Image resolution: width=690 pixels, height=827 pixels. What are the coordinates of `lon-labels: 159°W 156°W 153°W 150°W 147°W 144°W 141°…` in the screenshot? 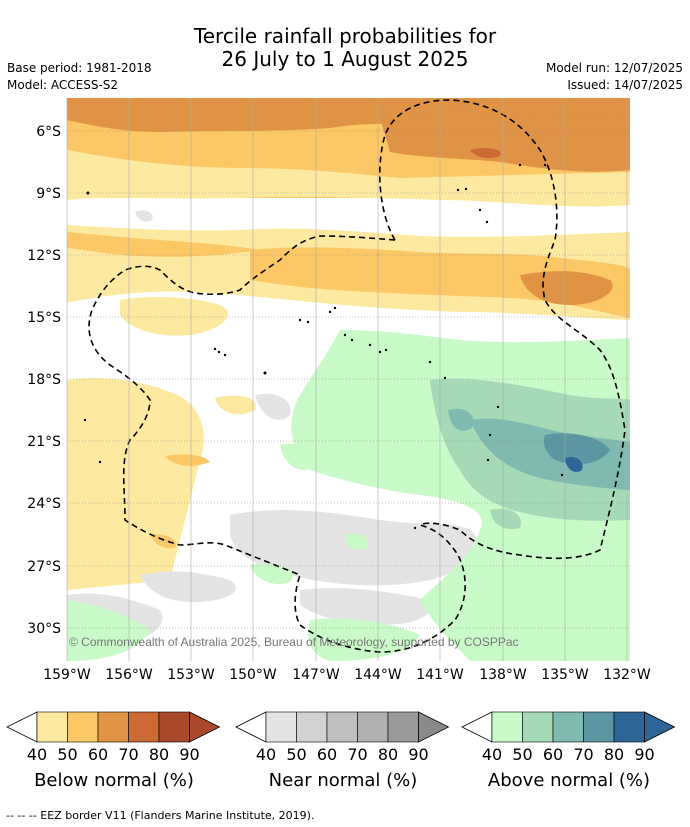 It's located at (347, 675).